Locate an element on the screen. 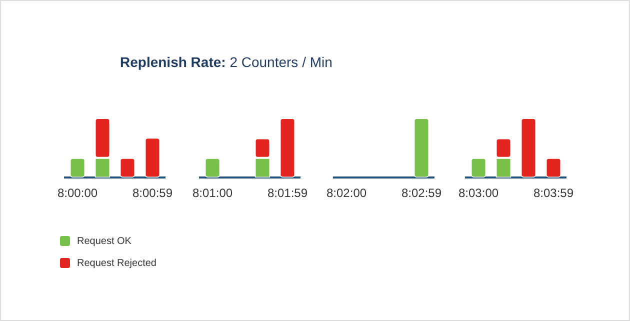  legend-label: Request OK is located at coordinates (104, 241).